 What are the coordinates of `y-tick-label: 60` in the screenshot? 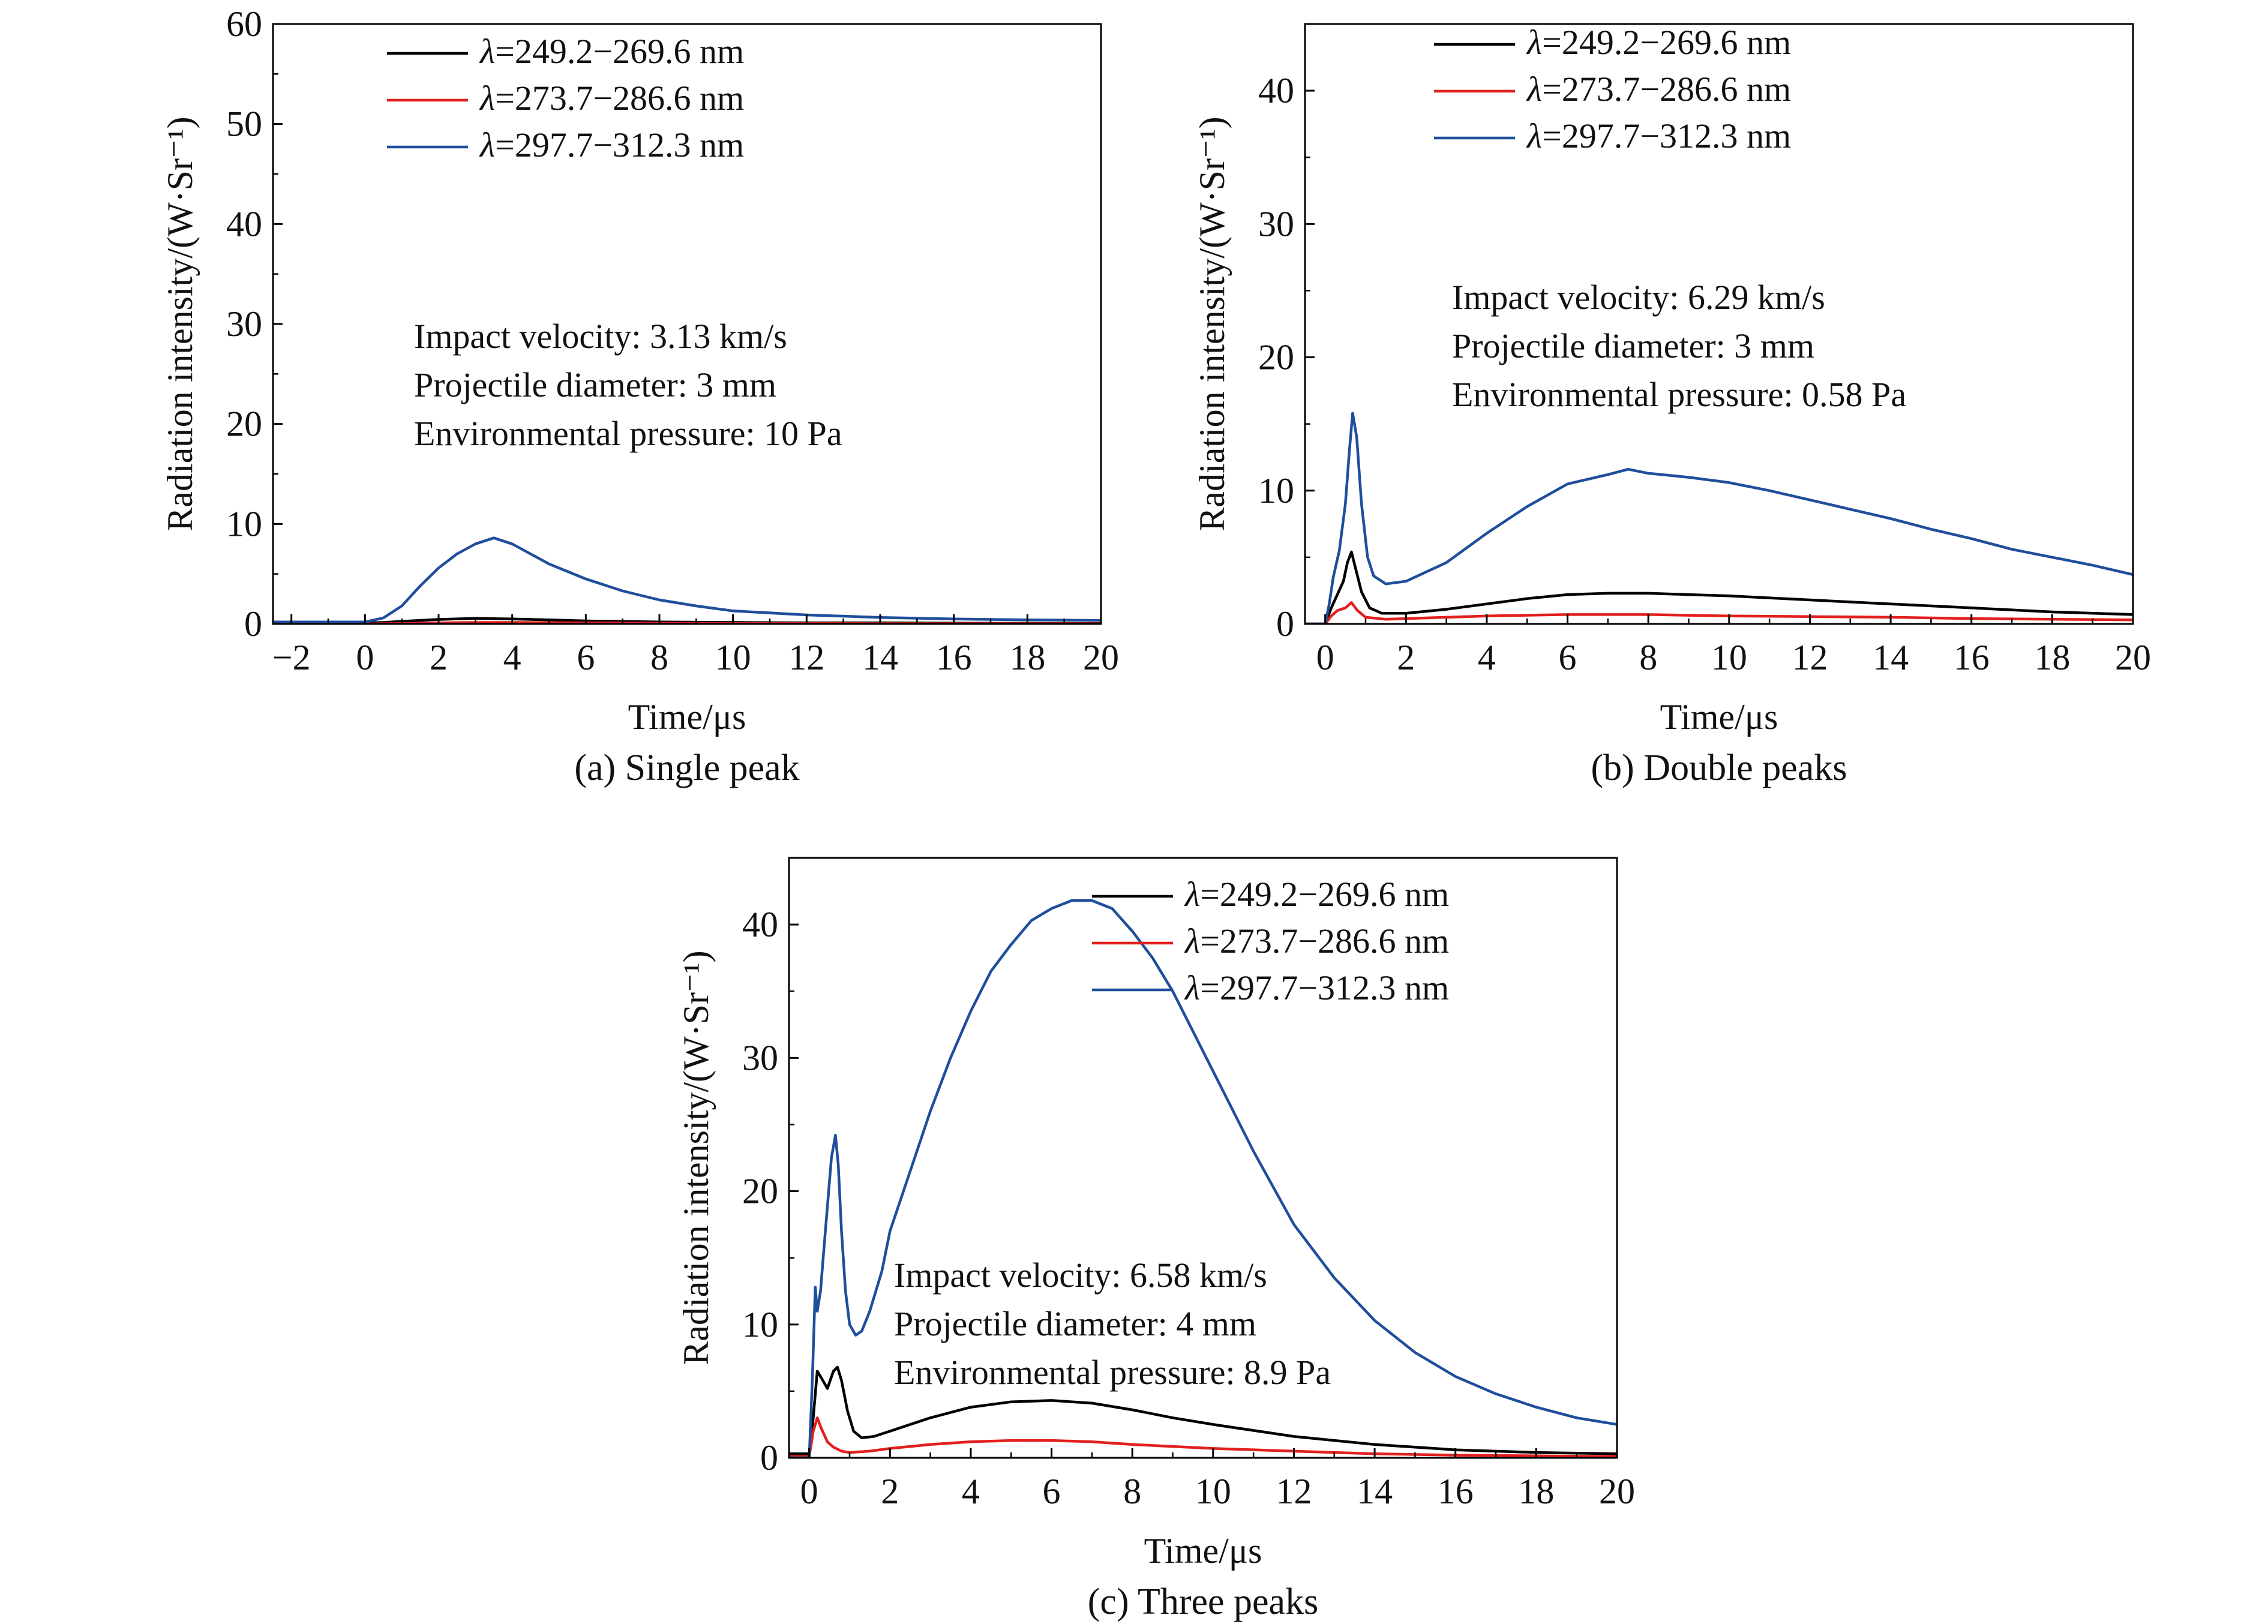 It's located at (244, 24).